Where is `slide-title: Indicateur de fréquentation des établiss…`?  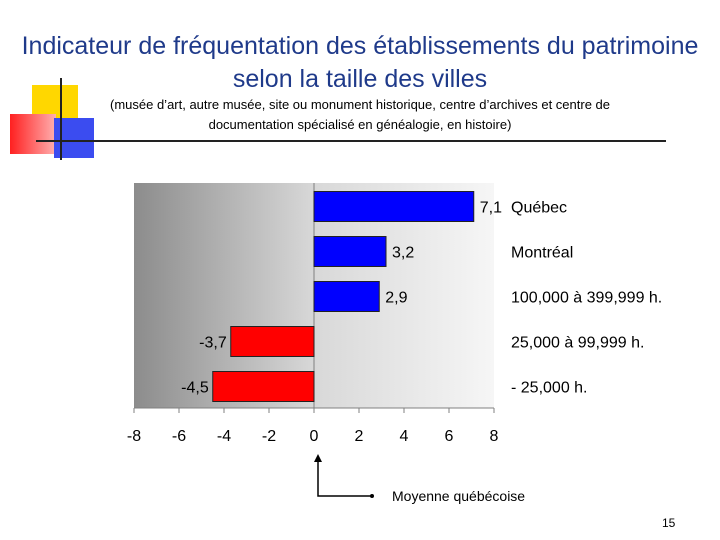
slide-title: Indicateur de fréquentation des établiss… is located at coordinates (360, 62).